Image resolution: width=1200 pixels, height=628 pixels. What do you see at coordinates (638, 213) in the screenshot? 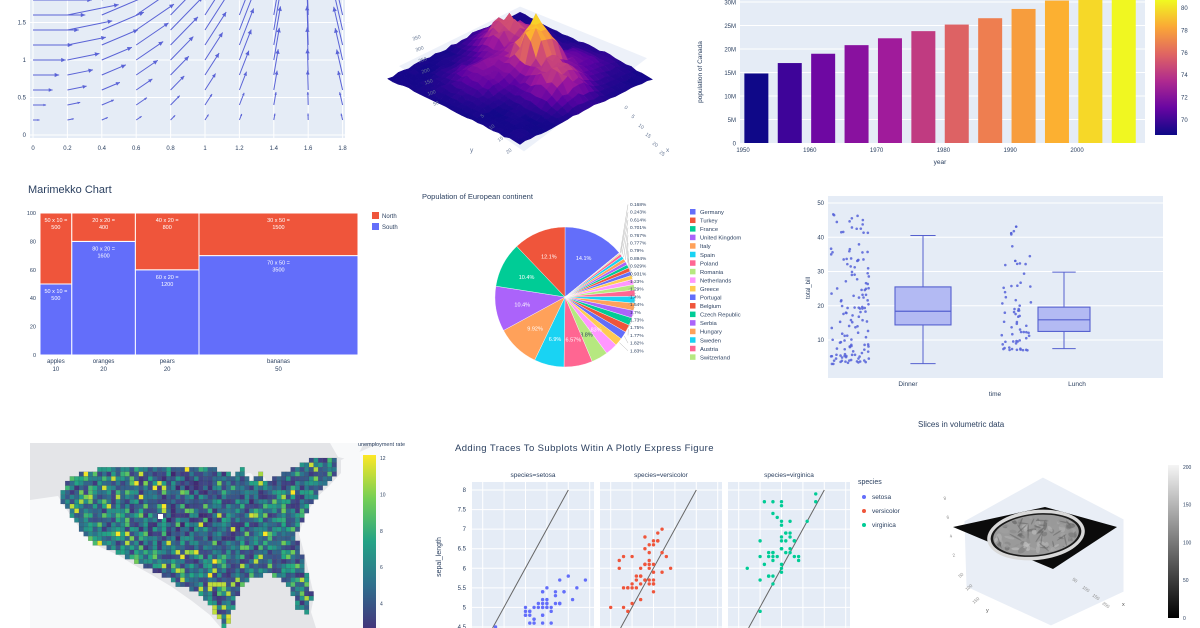
I see `svg-text: 0.243%` at bounding box center [638, 213].